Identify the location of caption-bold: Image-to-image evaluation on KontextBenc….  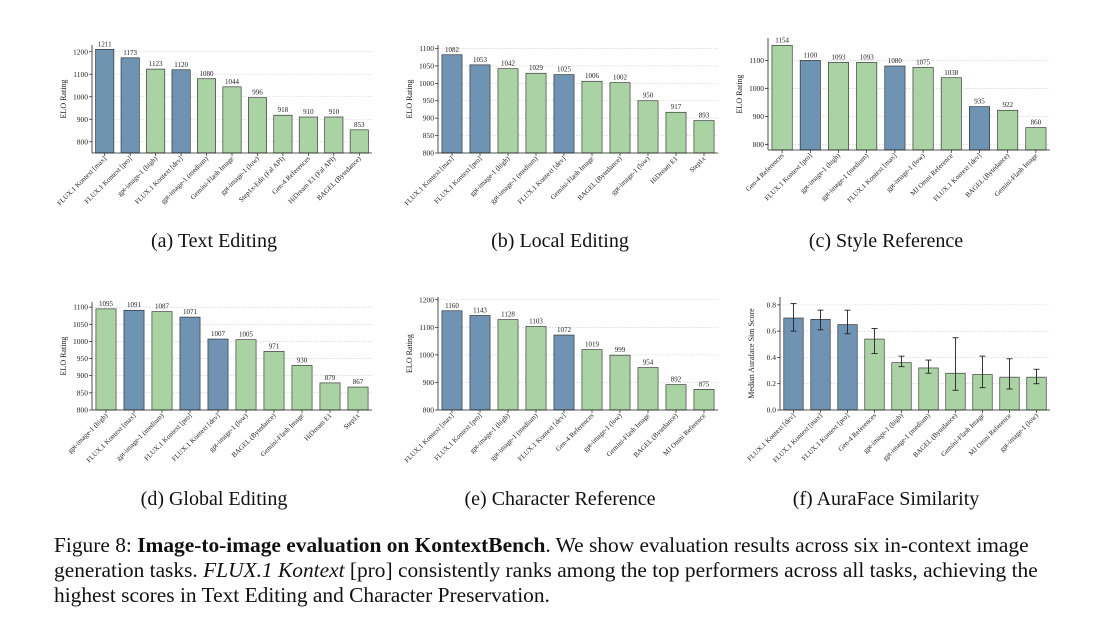
(341, 545).